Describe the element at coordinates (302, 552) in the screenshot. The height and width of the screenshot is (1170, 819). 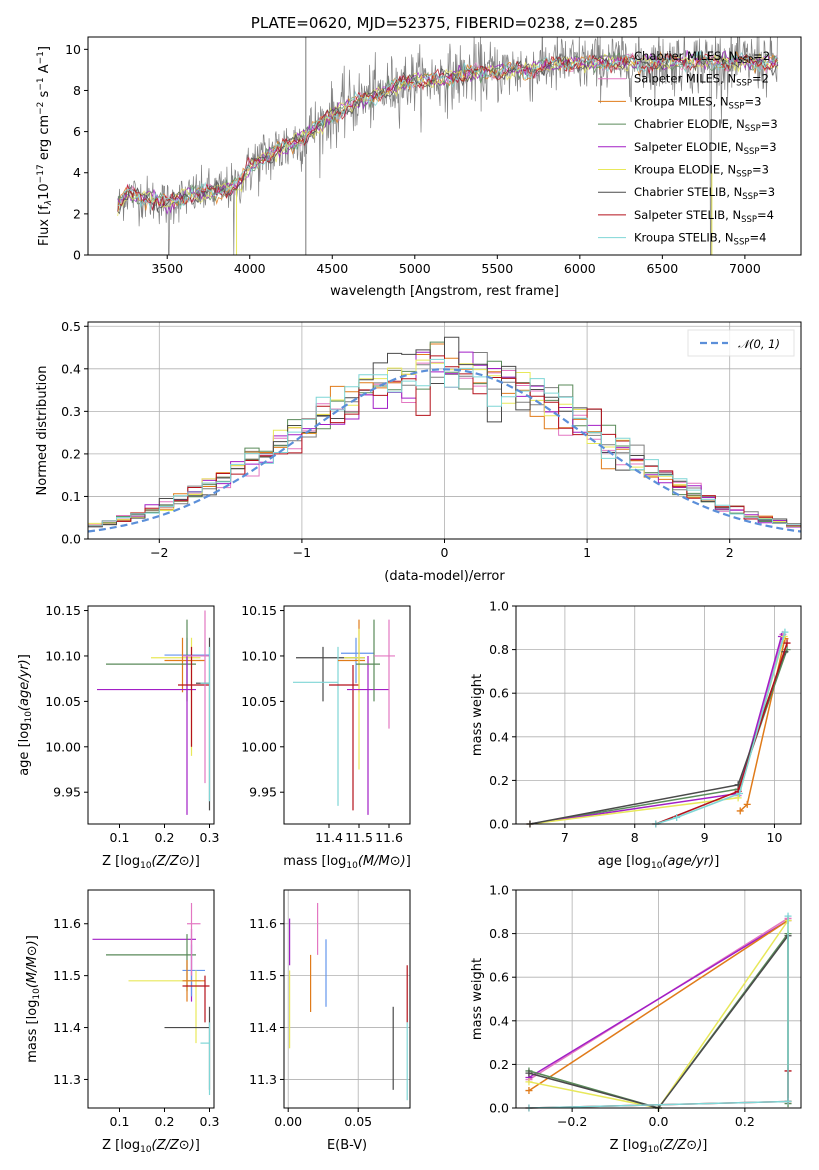
I see `x-tick-label: −1` at that location.